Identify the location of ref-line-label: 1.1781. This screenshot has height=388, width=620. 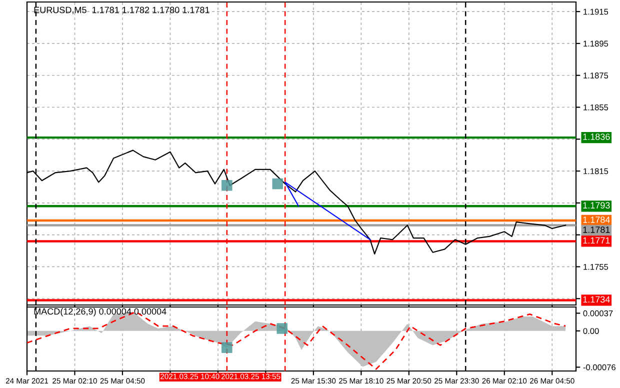
(596, 229).